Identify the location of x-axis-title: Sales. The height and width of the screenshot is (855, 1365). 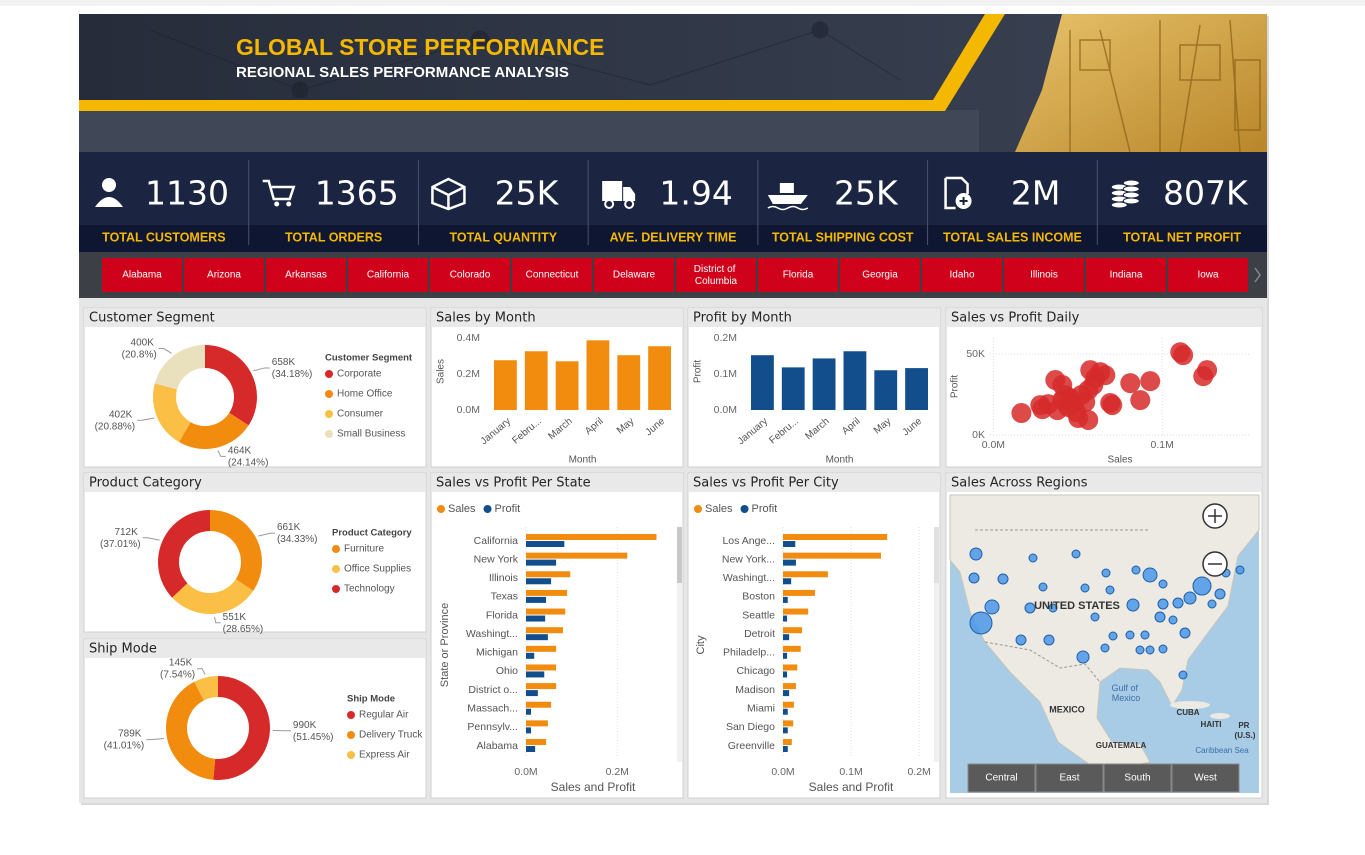
(1119, 460).